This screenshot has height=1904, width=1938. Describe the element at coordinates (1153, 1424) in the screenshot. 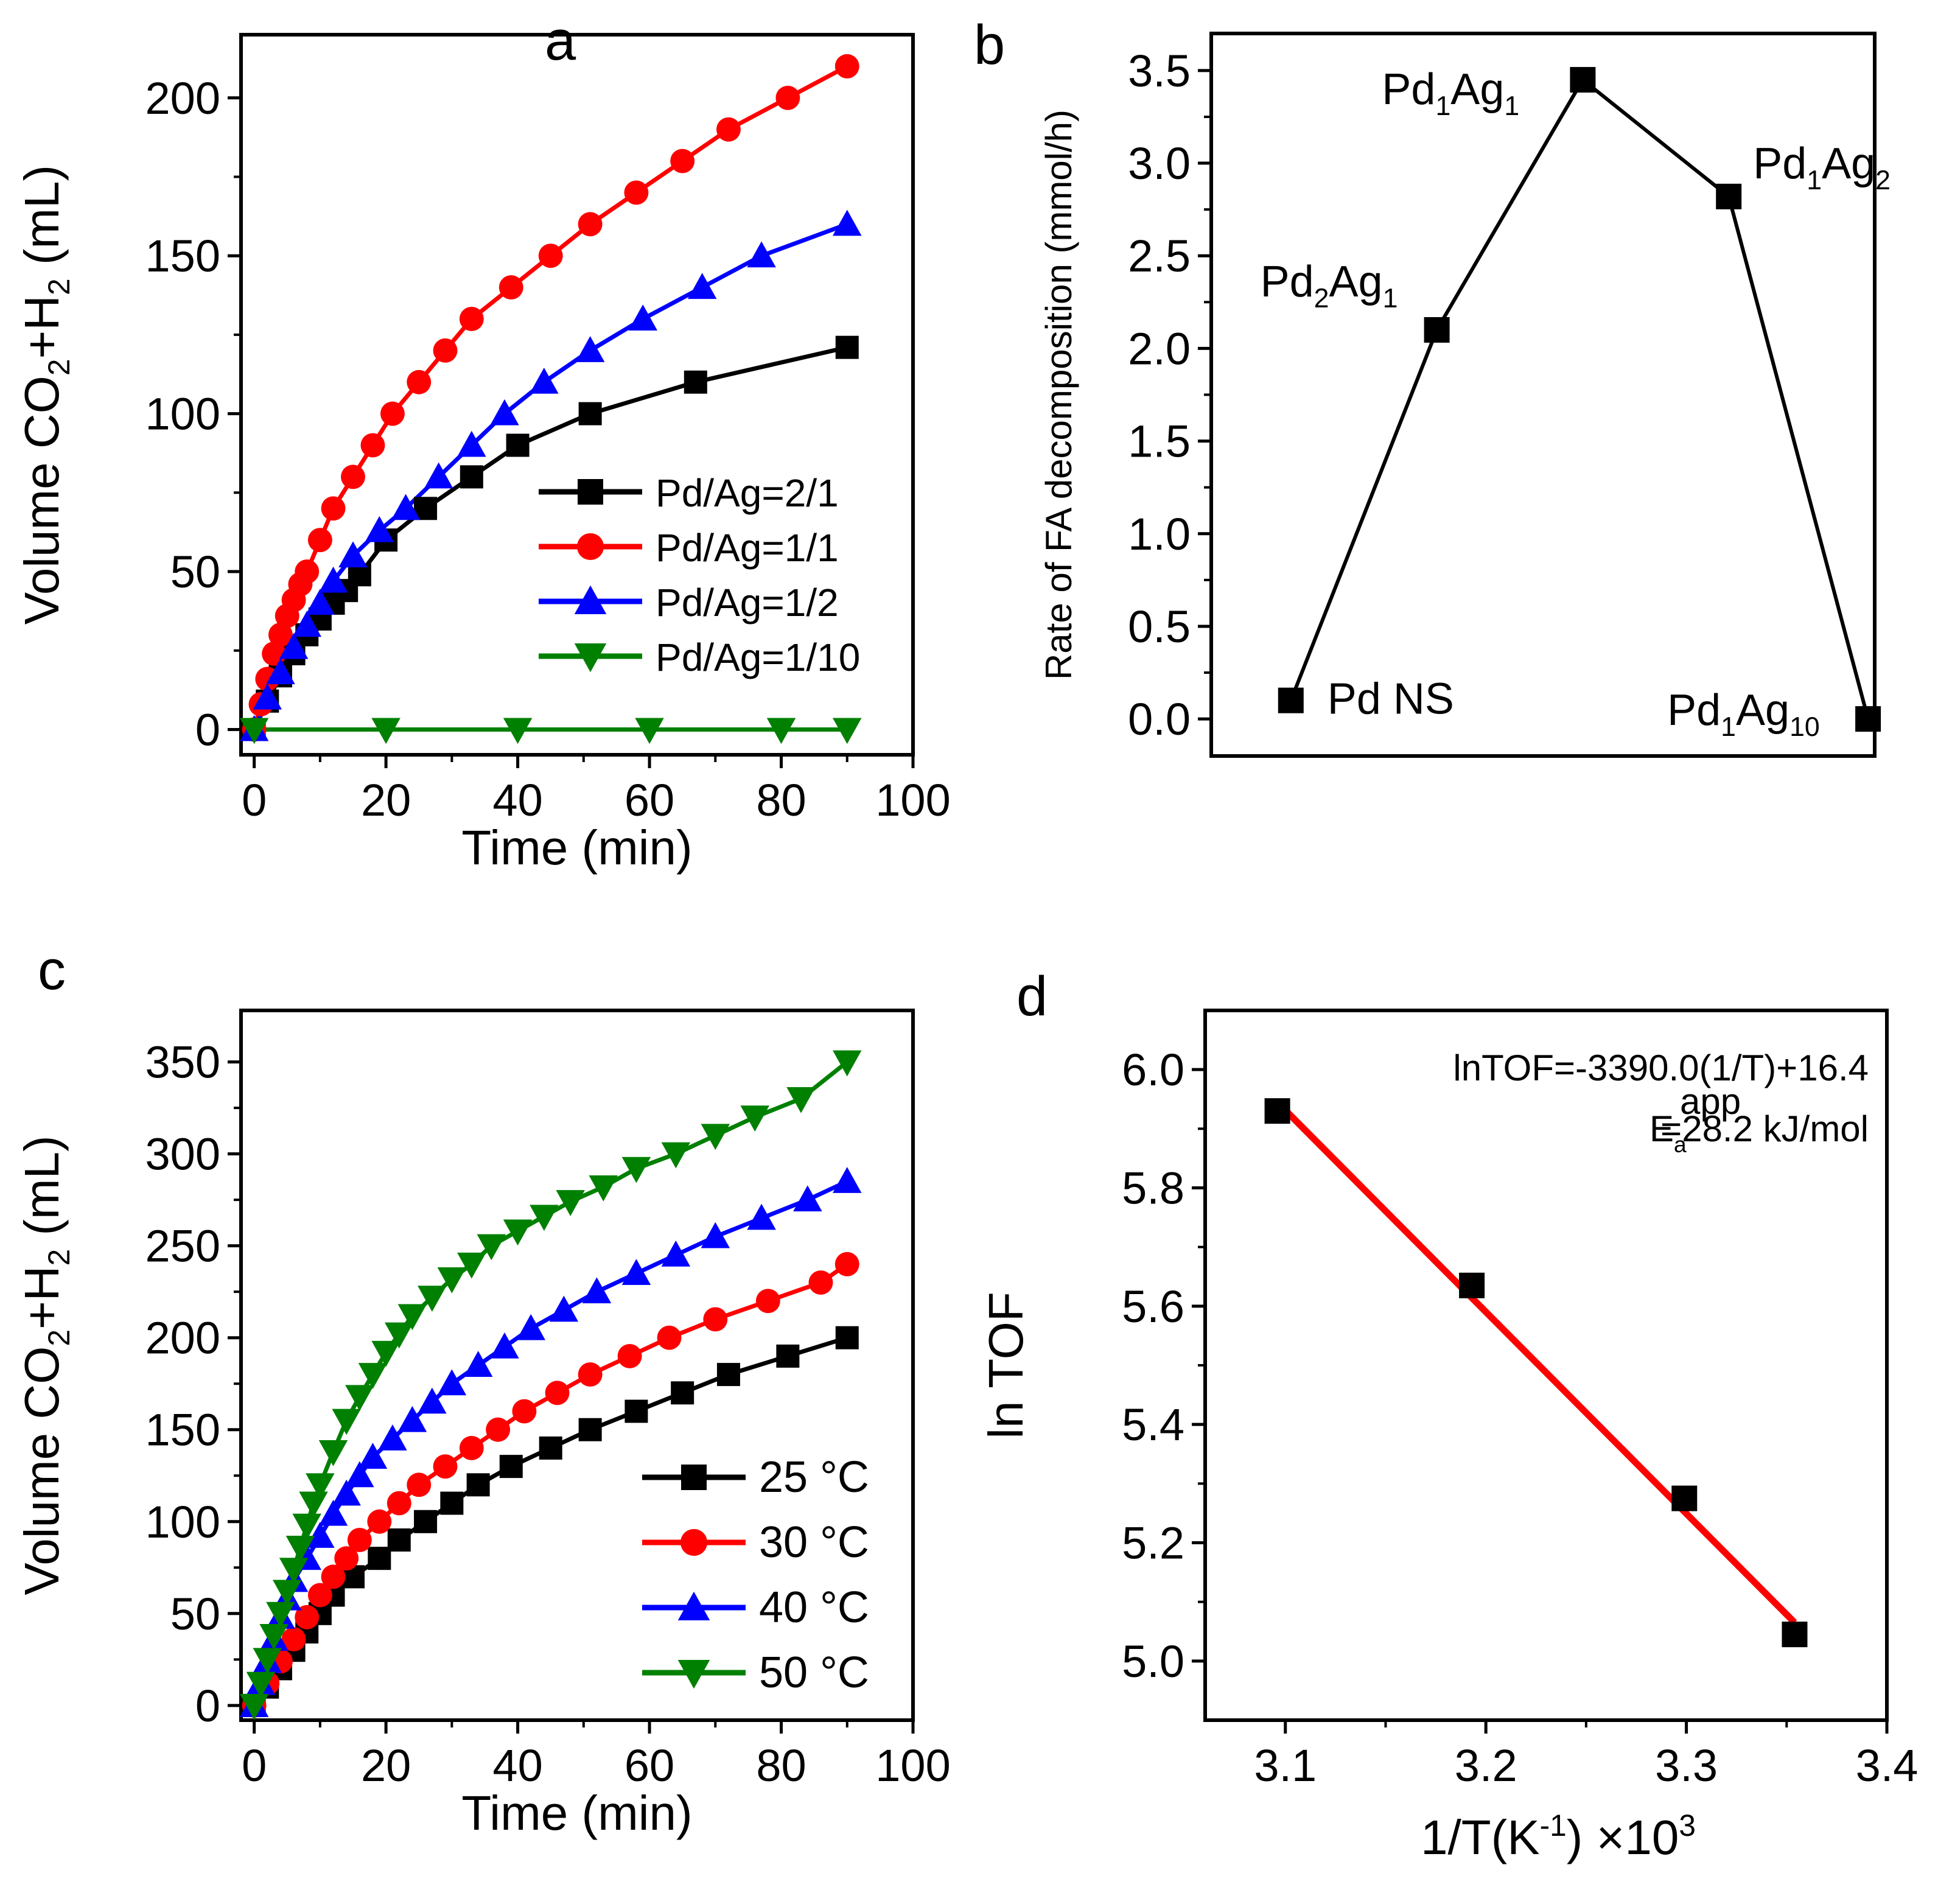

I see `y-tick-label: 5.4` at that location.